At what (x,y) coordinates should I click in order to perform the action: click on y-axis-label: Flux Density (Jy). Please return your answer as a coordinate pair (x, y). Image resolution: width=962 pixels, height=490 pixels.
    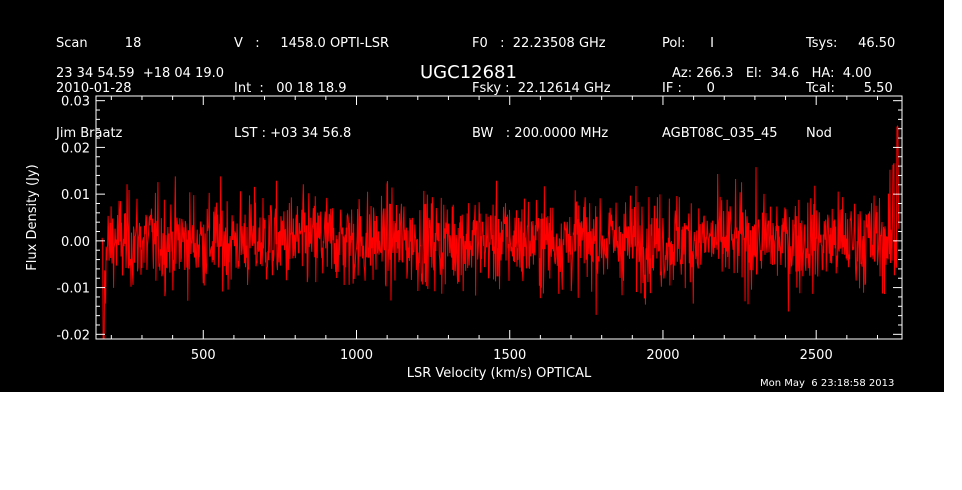
    Looking at the image, I should click on (32, 217).